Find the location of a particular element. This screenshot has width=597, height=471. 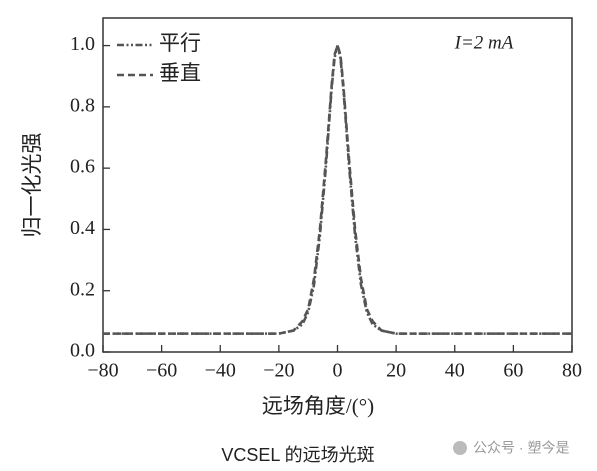

x-tick-label: 0 is located at coordinates (338, 371).